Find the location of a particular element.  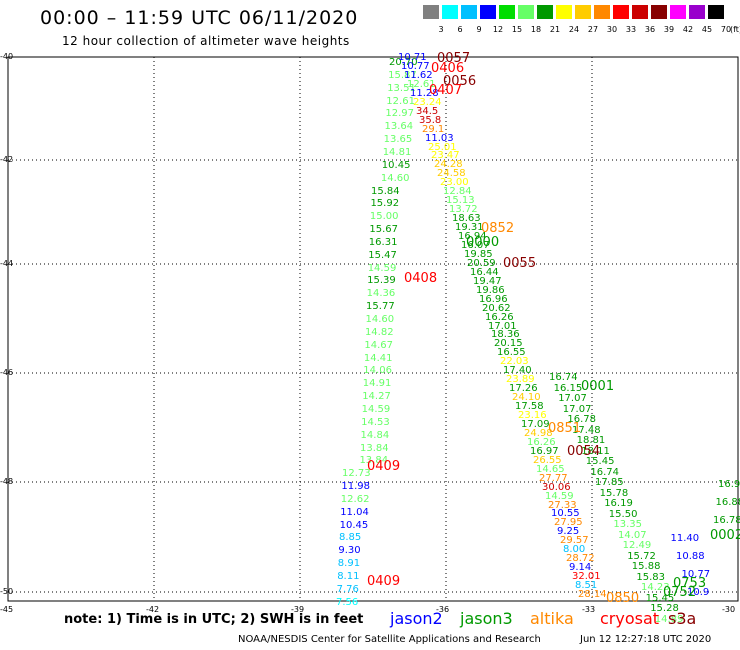

wave-height-value: 8.51 is located at coordinates (586, 586).